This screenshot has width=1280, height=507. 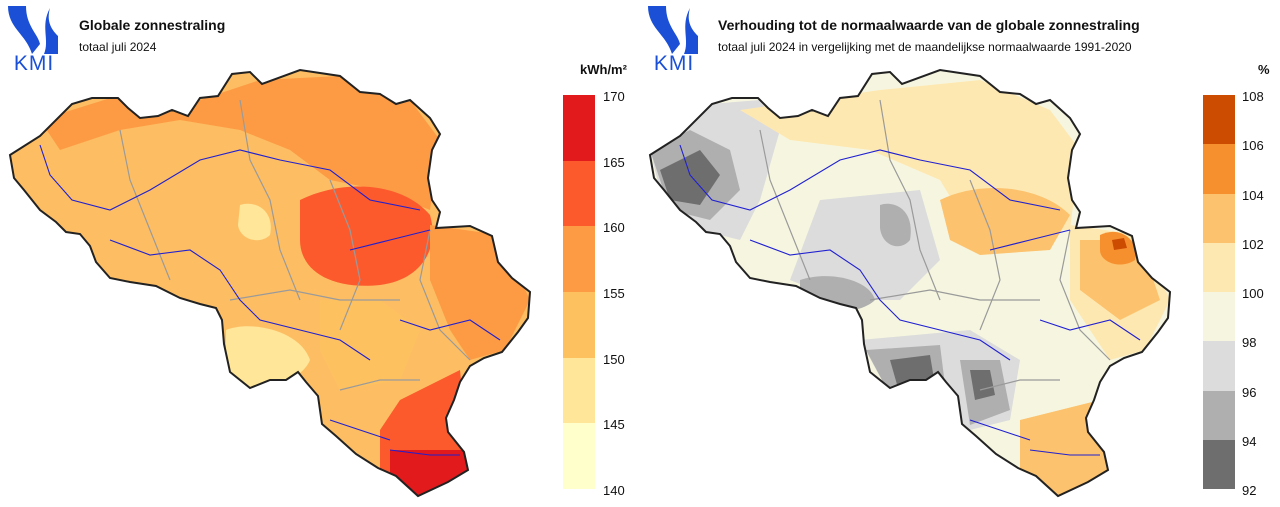 I want to click on legend-unit: kWh/m², so click(x=603, y=69).